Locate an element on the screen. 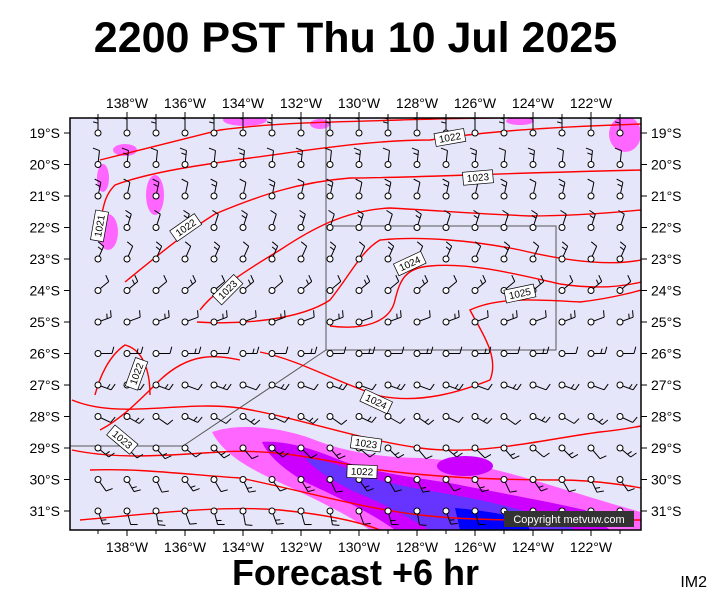 The image size is (711, 600). lon-label-top: 122°W is located at coordinates (591, 103).